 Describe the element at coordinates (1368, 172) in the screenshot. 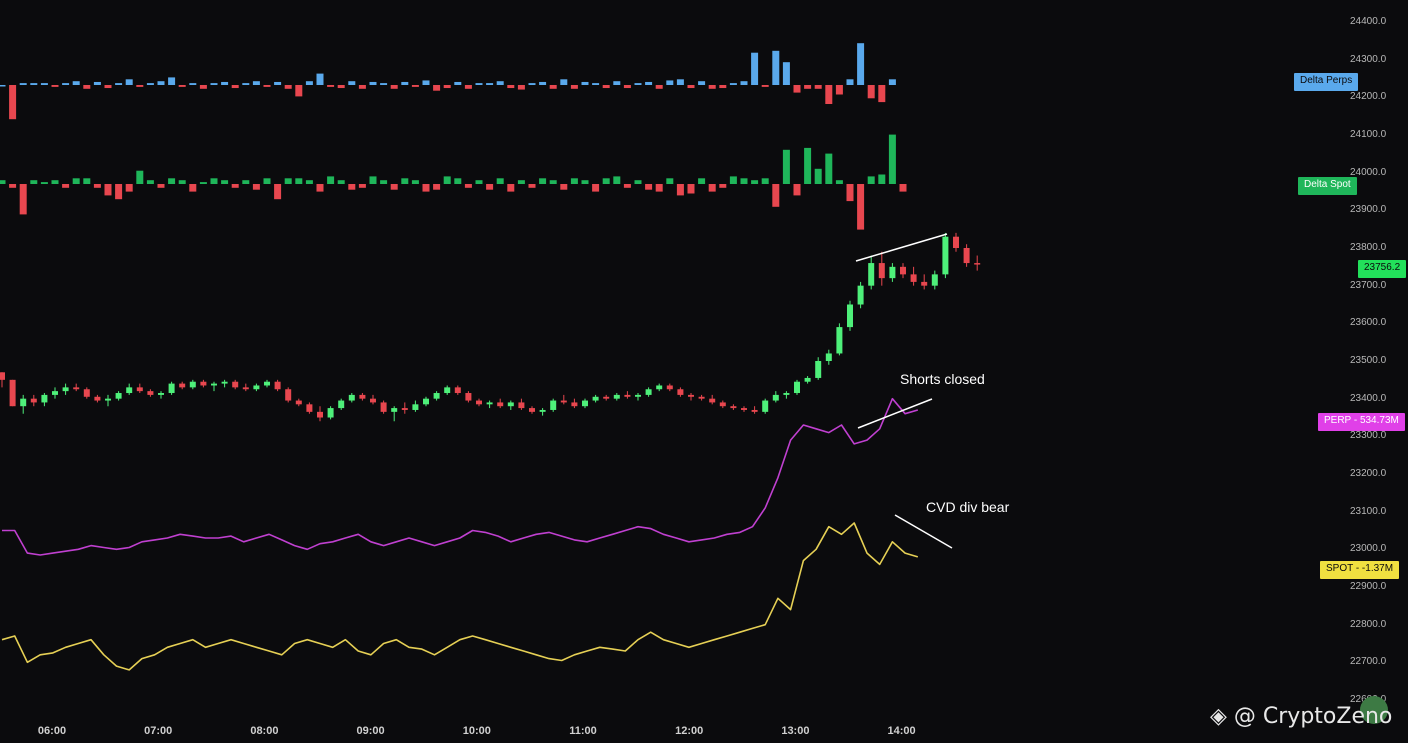

I see `price-tick-label: 24000.0` at that location.